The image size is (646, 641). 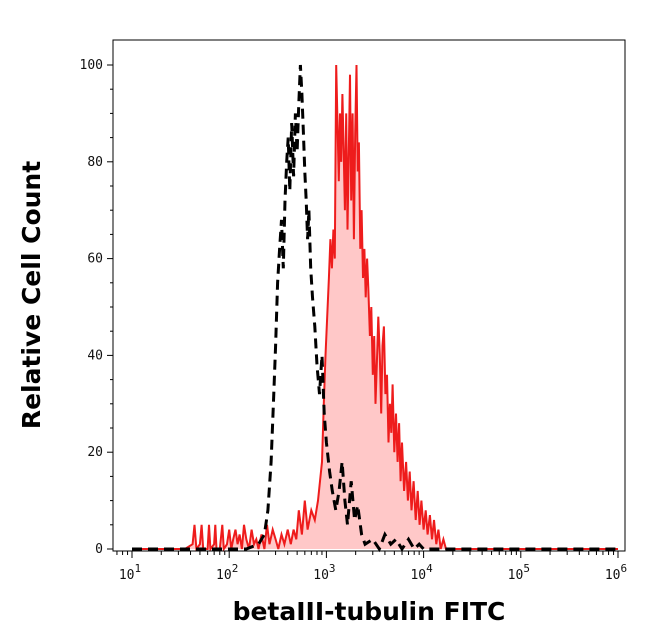 I want to click on x-tick-label: 10⁴, so click(x=421, y=572).